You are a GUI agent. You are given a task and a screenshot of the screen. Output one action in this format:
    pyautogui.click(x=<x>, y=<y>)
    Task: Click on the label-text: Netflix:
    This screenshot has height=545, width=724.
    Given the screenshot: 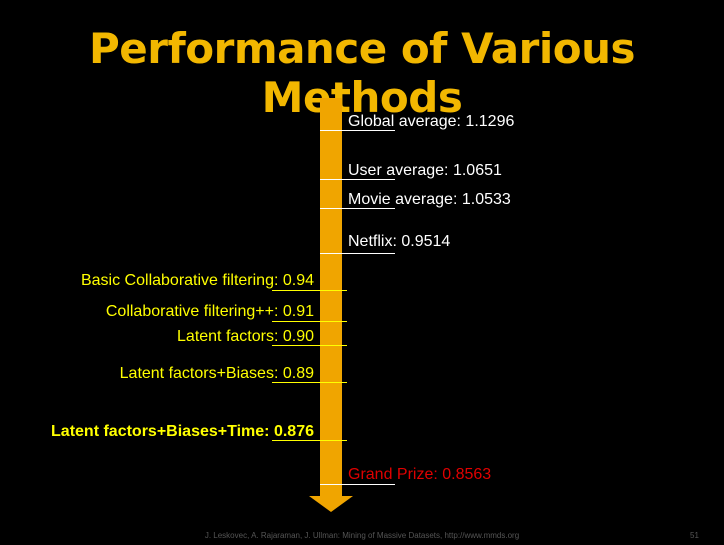 What is the action you would take?
    pyautogui.click(x=372, y=241)
    